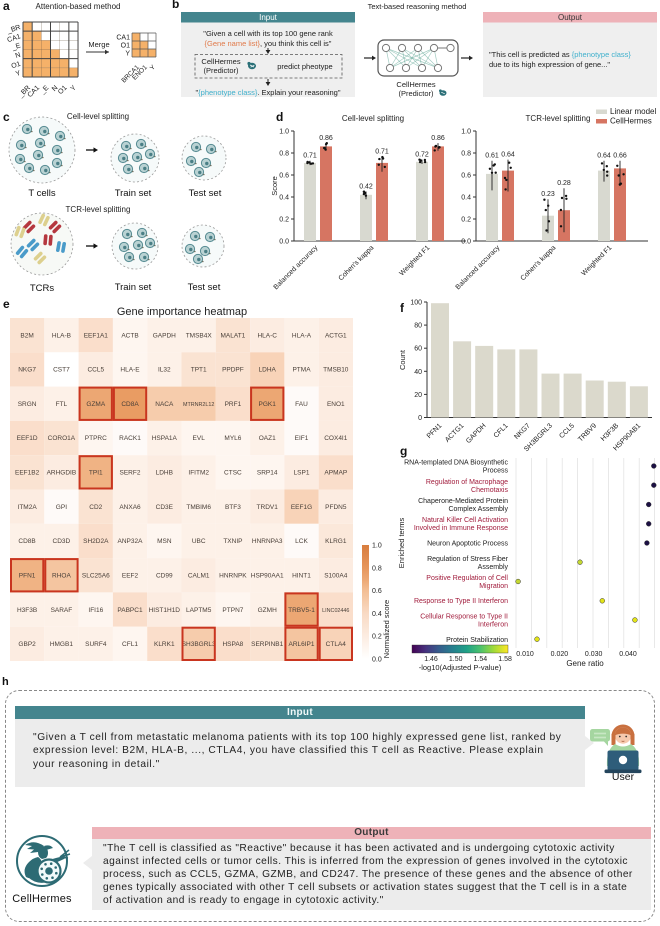 The image size is (660, 926). I want to click on svg-text: RACK1, so click(130, 438).